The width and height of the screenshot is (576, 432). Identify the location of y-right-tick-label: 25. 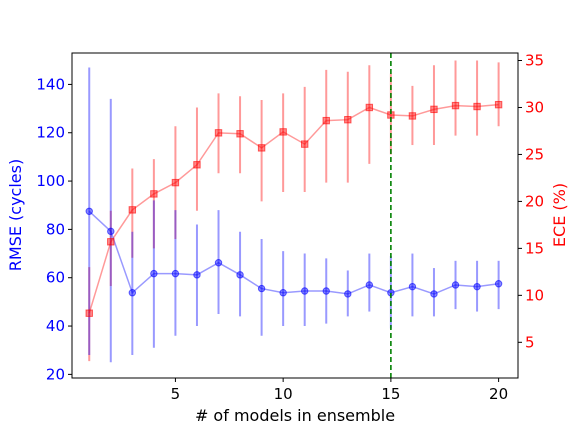
(534, 154).